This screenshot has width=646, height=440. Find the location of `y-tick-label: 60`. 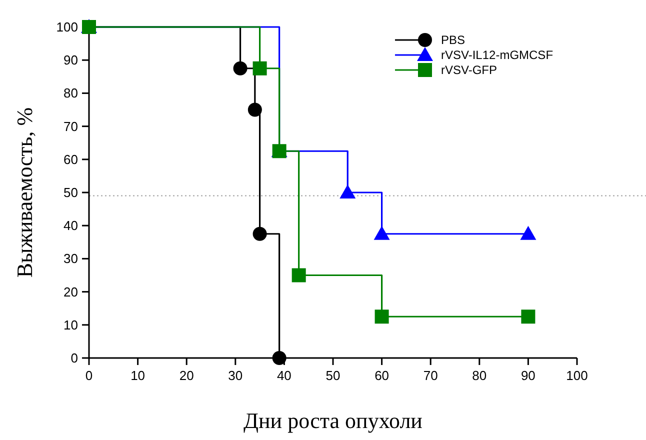

y-tick-label: 60 is located at coordinates (71, 159).